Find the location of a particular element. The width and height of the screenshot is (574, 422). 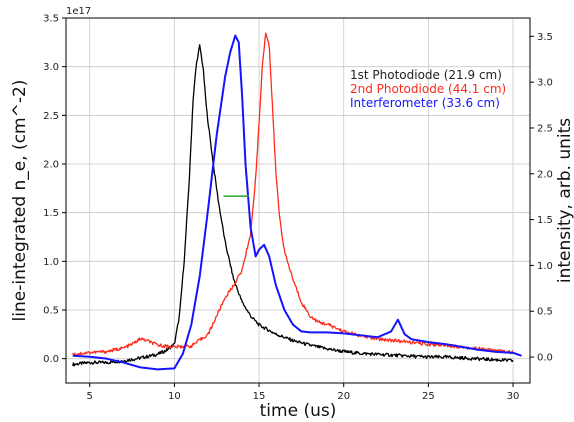

y-tick-label-left: 2.0 is located at coordinates (51, 165).